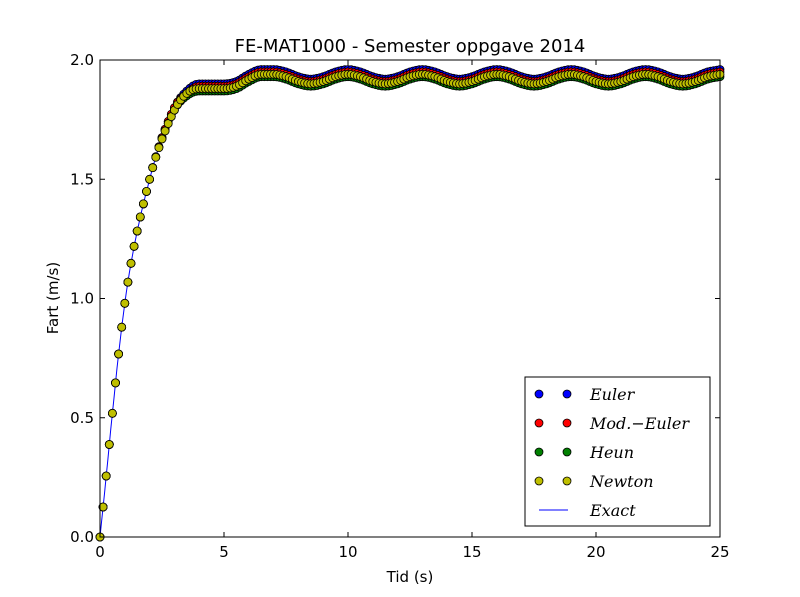  What do you see at coordinates (410, 46) in the screenshot?
I see `chart-title: FE-MAT1000 - Semester oppgave 2014` at bounding box center [410, 46].